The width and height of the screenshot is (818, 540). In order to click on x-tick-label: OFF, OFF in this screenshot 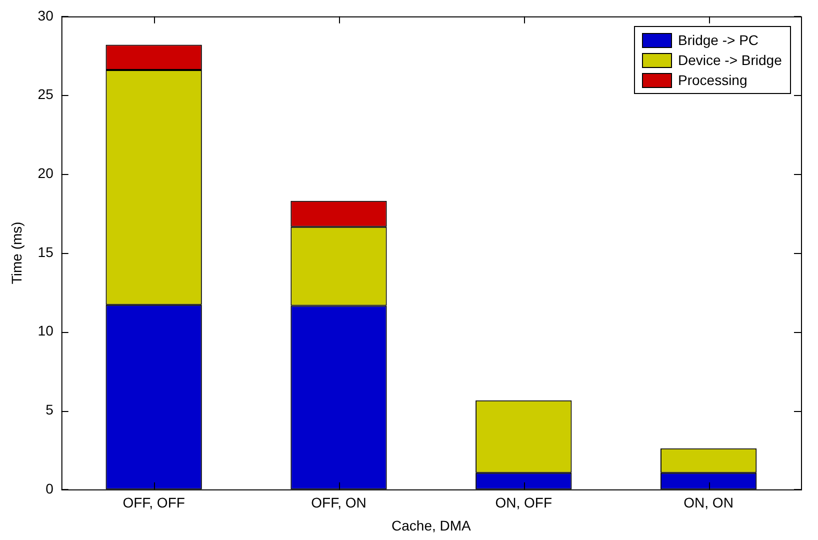, I will do `click(153, 502)`.